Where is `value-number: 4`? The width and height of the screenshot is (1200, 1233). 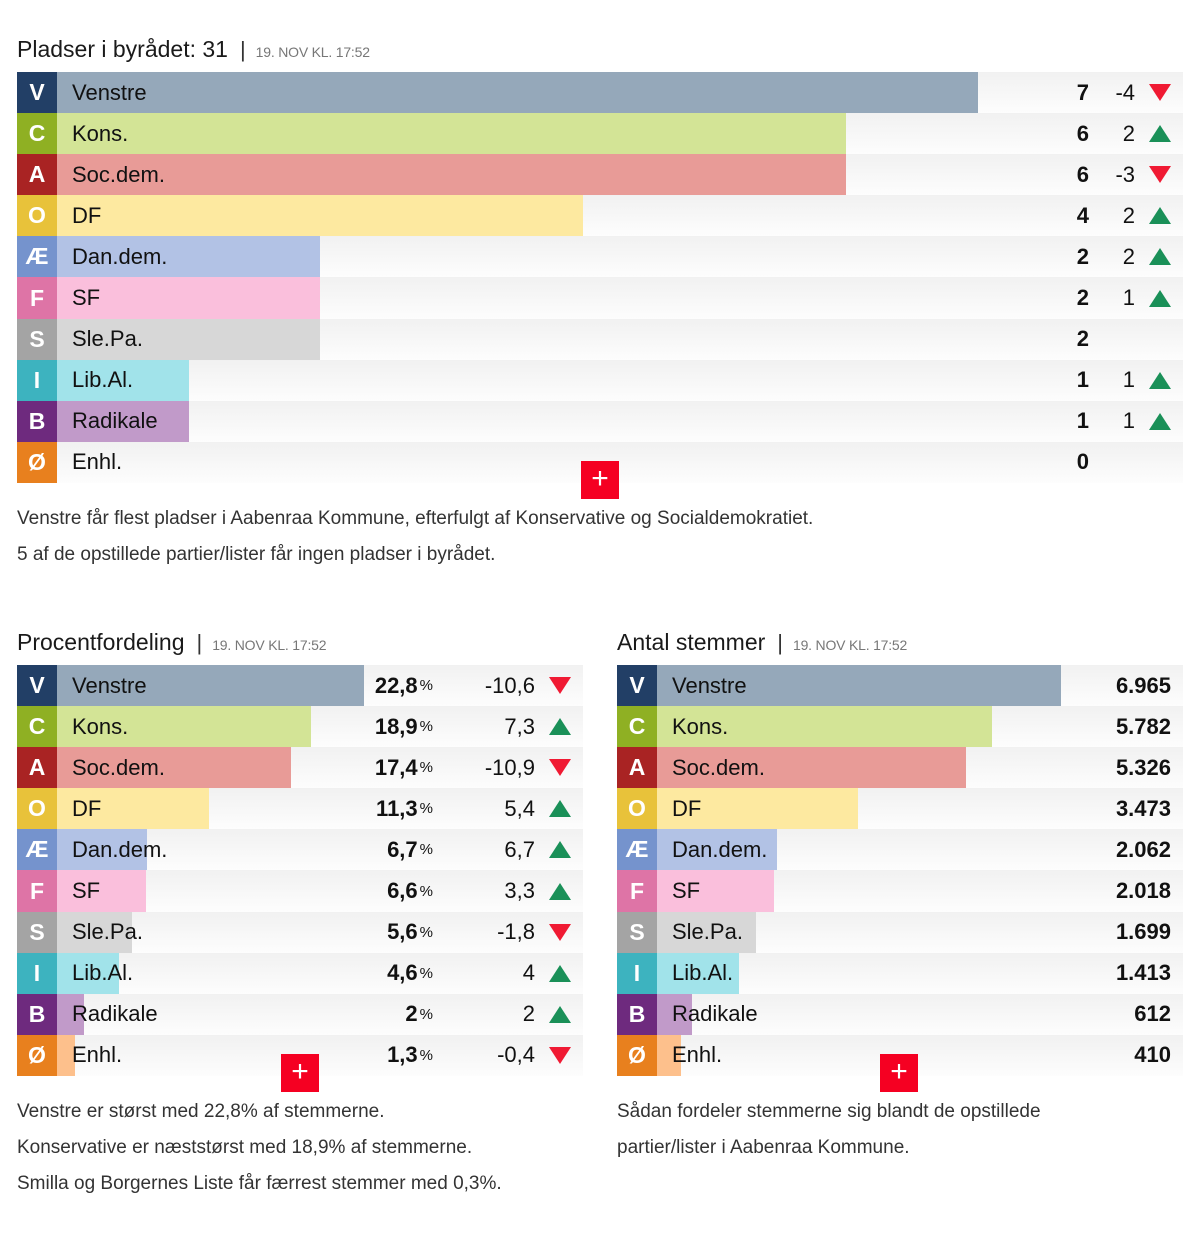 value-number: 4 is located at coordinates (1082, 215).